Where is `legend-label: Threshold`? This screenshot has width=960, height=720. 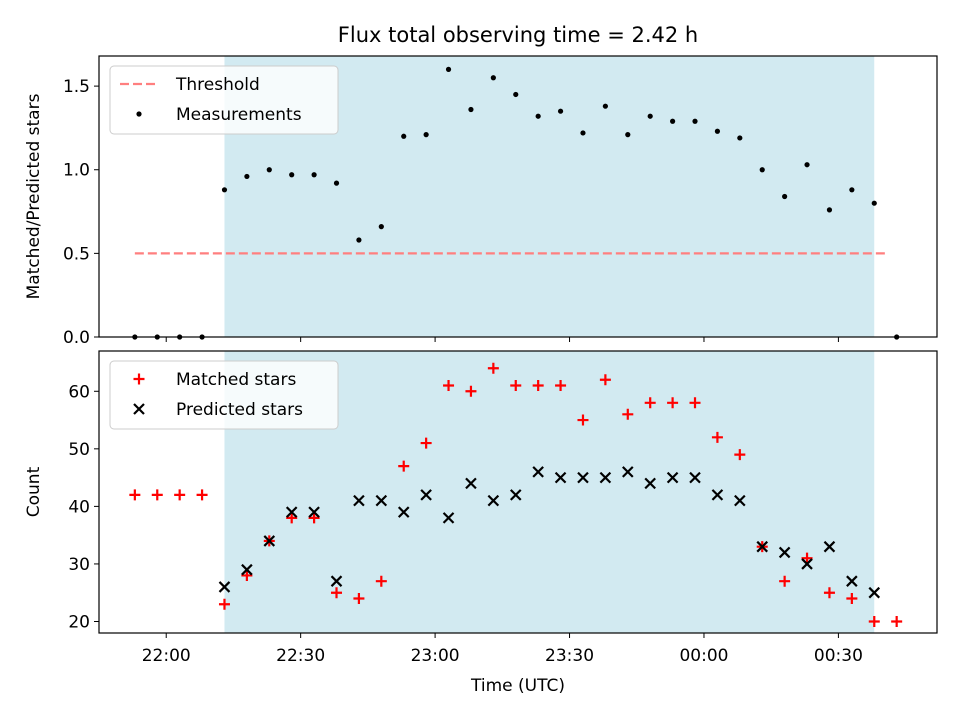 legend-label: Threshold is located at coordinates (217, 85).